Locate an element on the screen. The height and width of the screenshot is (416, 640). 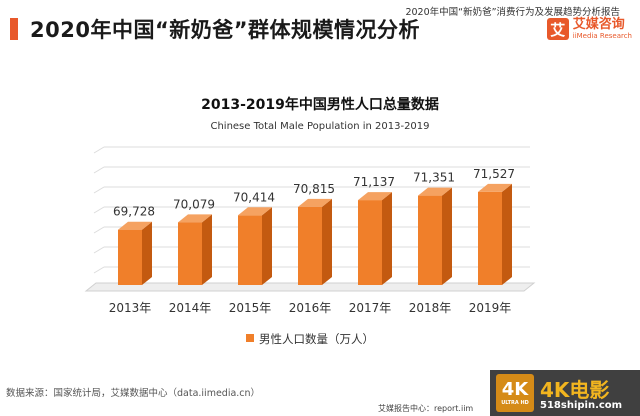
category-label: 2016年 is located at coordinates (310, 308).